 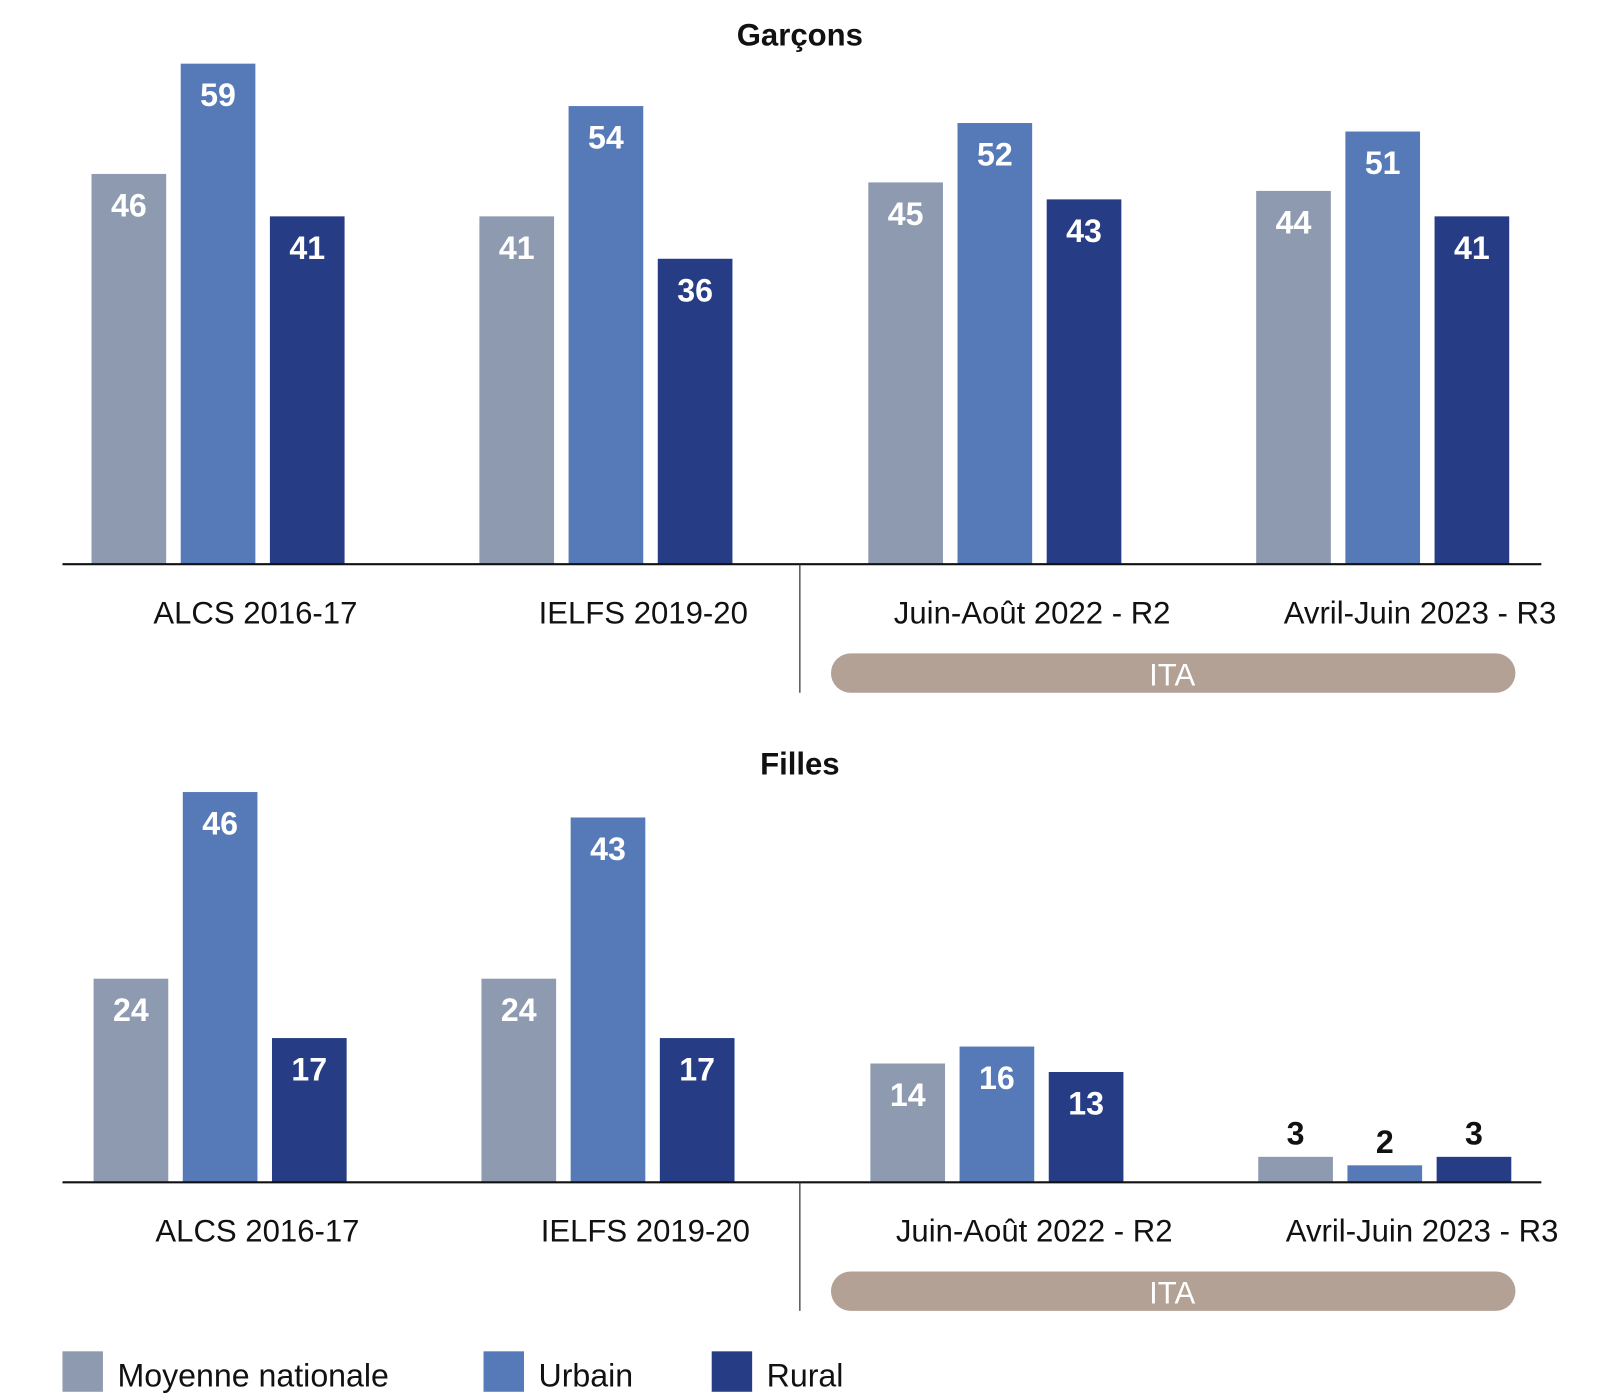 I want to click on data-label: 45, so click(x=906, y=214).